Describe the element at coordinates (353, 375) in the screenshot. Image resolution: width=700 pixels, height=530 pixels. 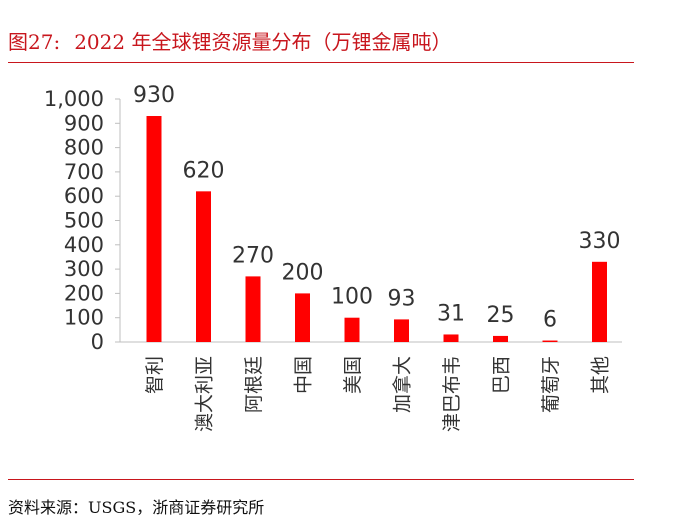
I see `category-label: 美国` at that location.